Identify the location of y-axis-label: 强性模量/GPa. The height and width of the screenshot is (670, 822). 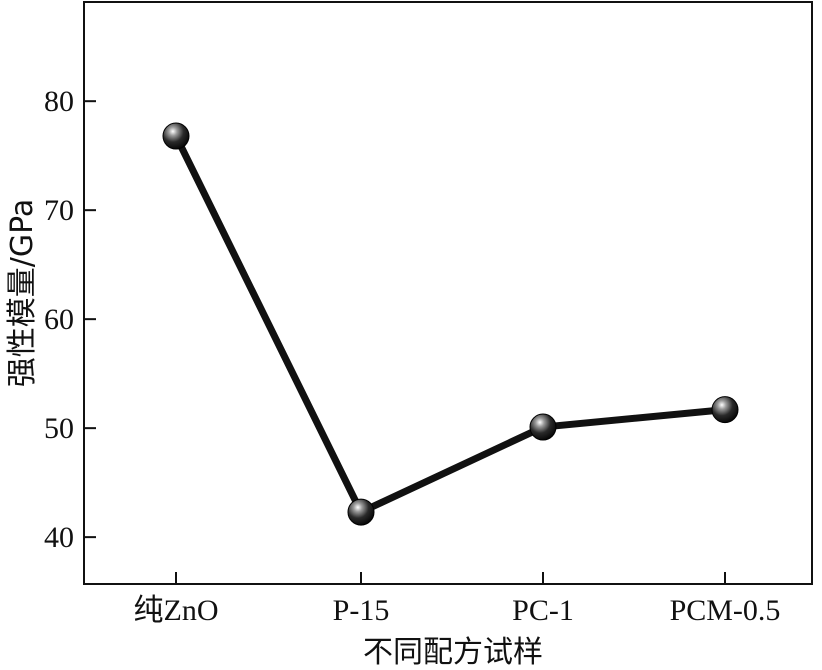
(22, 293).